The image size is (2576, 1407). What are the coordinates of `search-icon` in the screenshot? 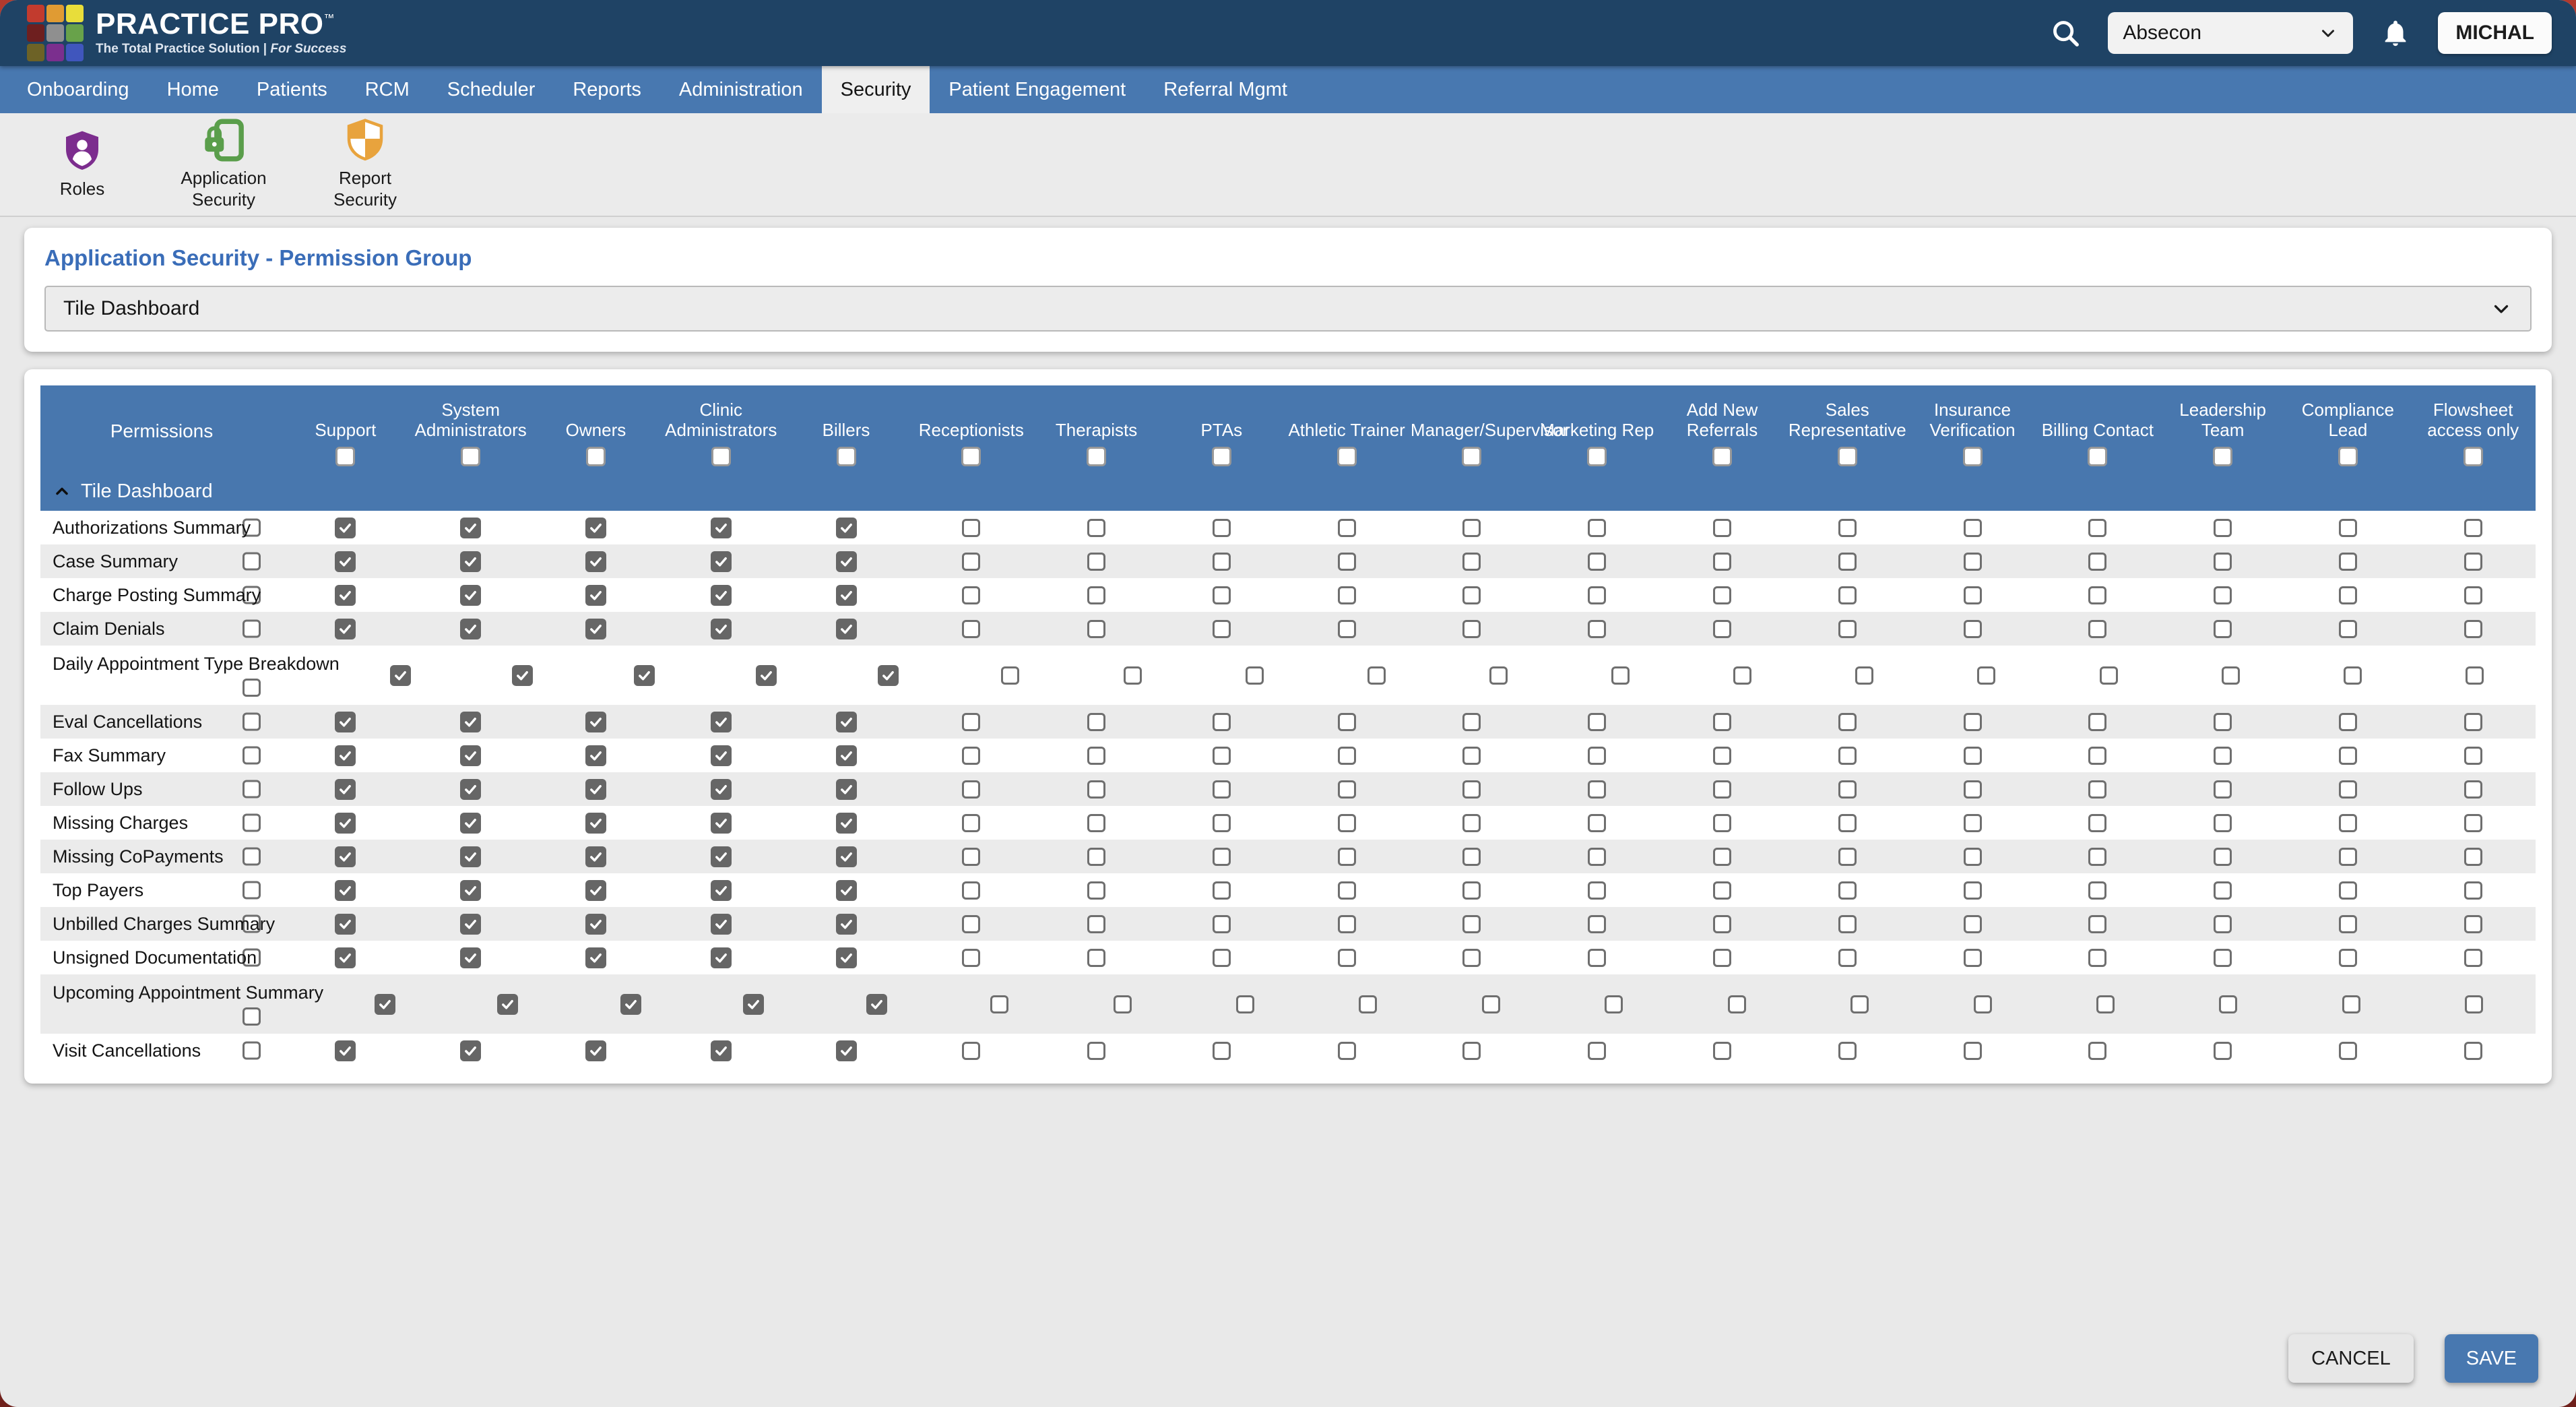 It's located at (2065, 33).